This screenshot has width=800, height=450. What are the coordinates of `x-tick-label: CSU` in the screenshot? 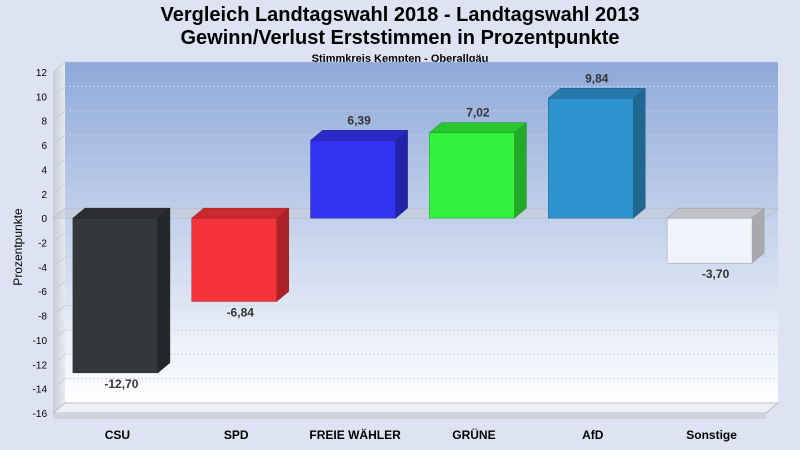 It's located at (117, 435).